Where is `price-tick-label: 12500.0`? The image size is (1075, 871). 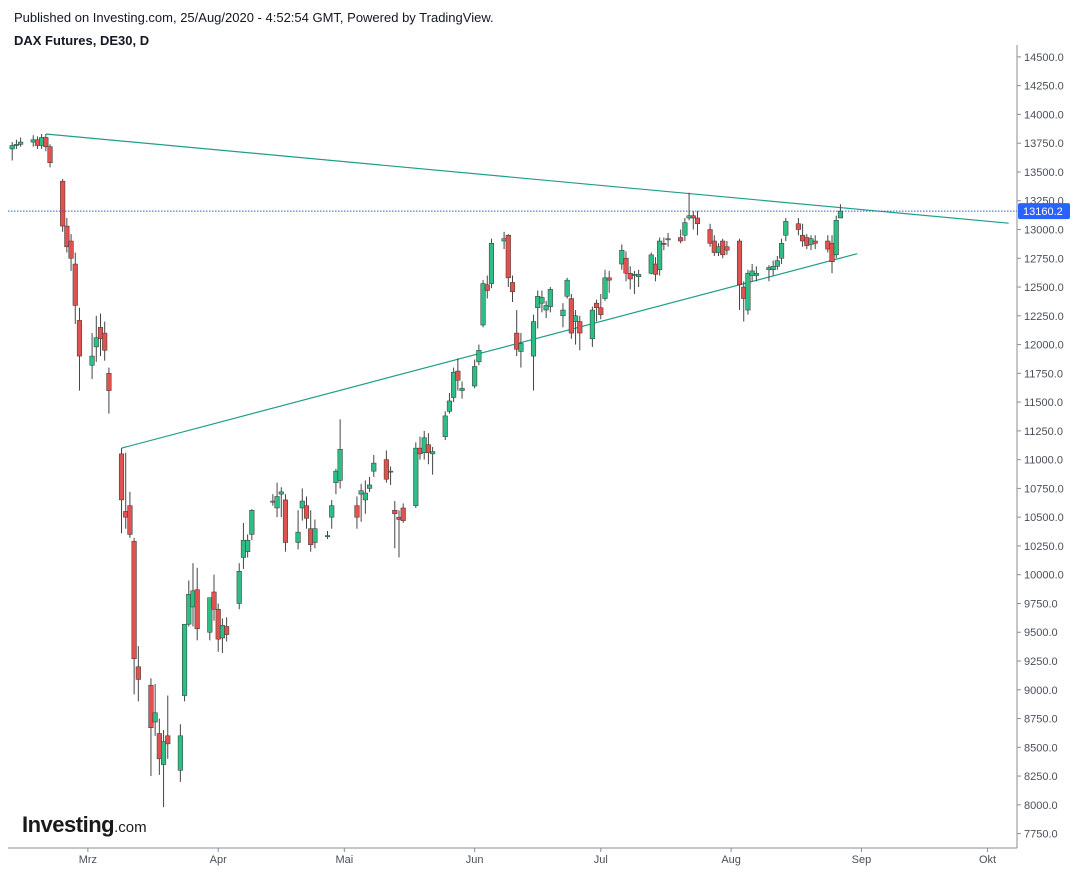 price-tick-label: 12500.0 is located at coordinates (1044, 288).